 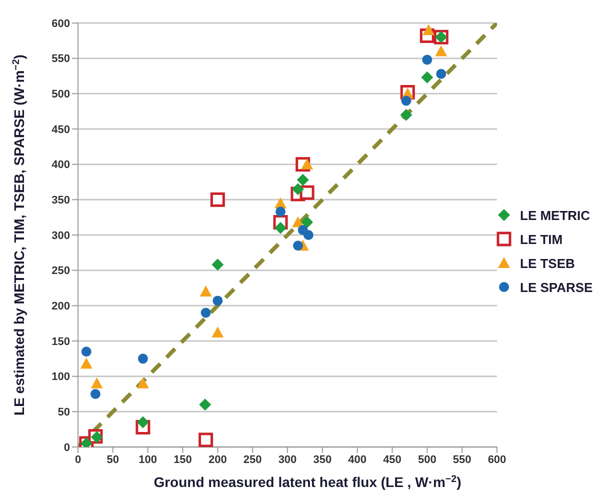 I want to click on x-tick-label: 250, so click(x=252, y=460).